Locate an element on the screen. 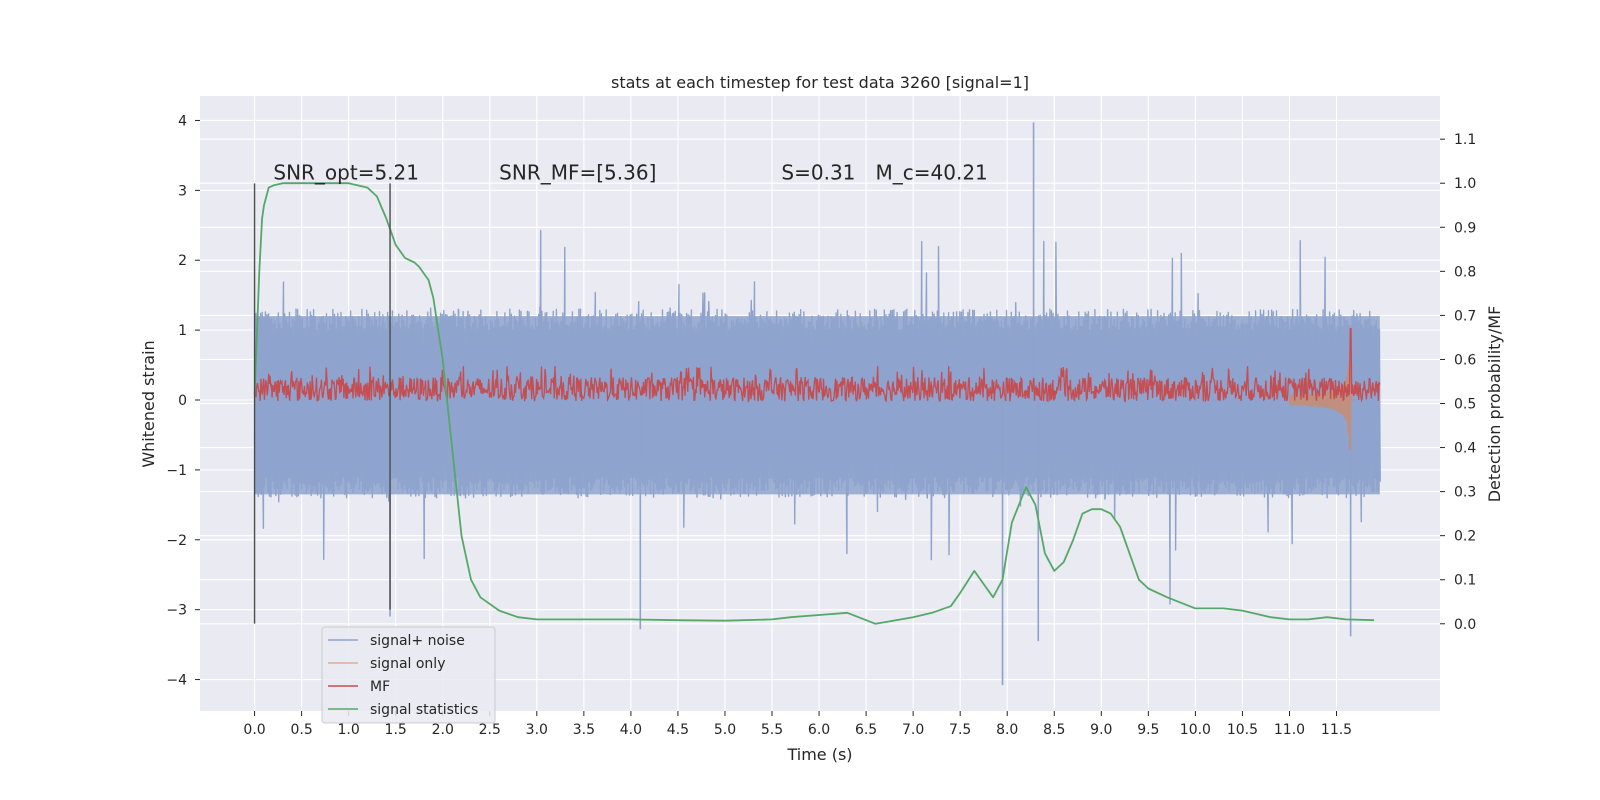 This screenshot has width=1600, height=800. x-tick-label: 6.5 is located at coordinates (866, 730).